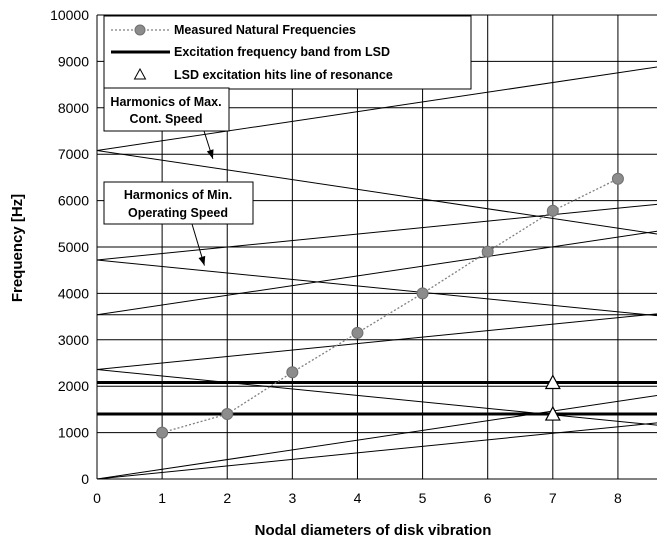 The image size is (657, 542). What do you see at coordinates (373, 530) in the screenshot?
I see `x-axis-label: Nodal diameters of disk vibration` at bounding box center [373, 530].